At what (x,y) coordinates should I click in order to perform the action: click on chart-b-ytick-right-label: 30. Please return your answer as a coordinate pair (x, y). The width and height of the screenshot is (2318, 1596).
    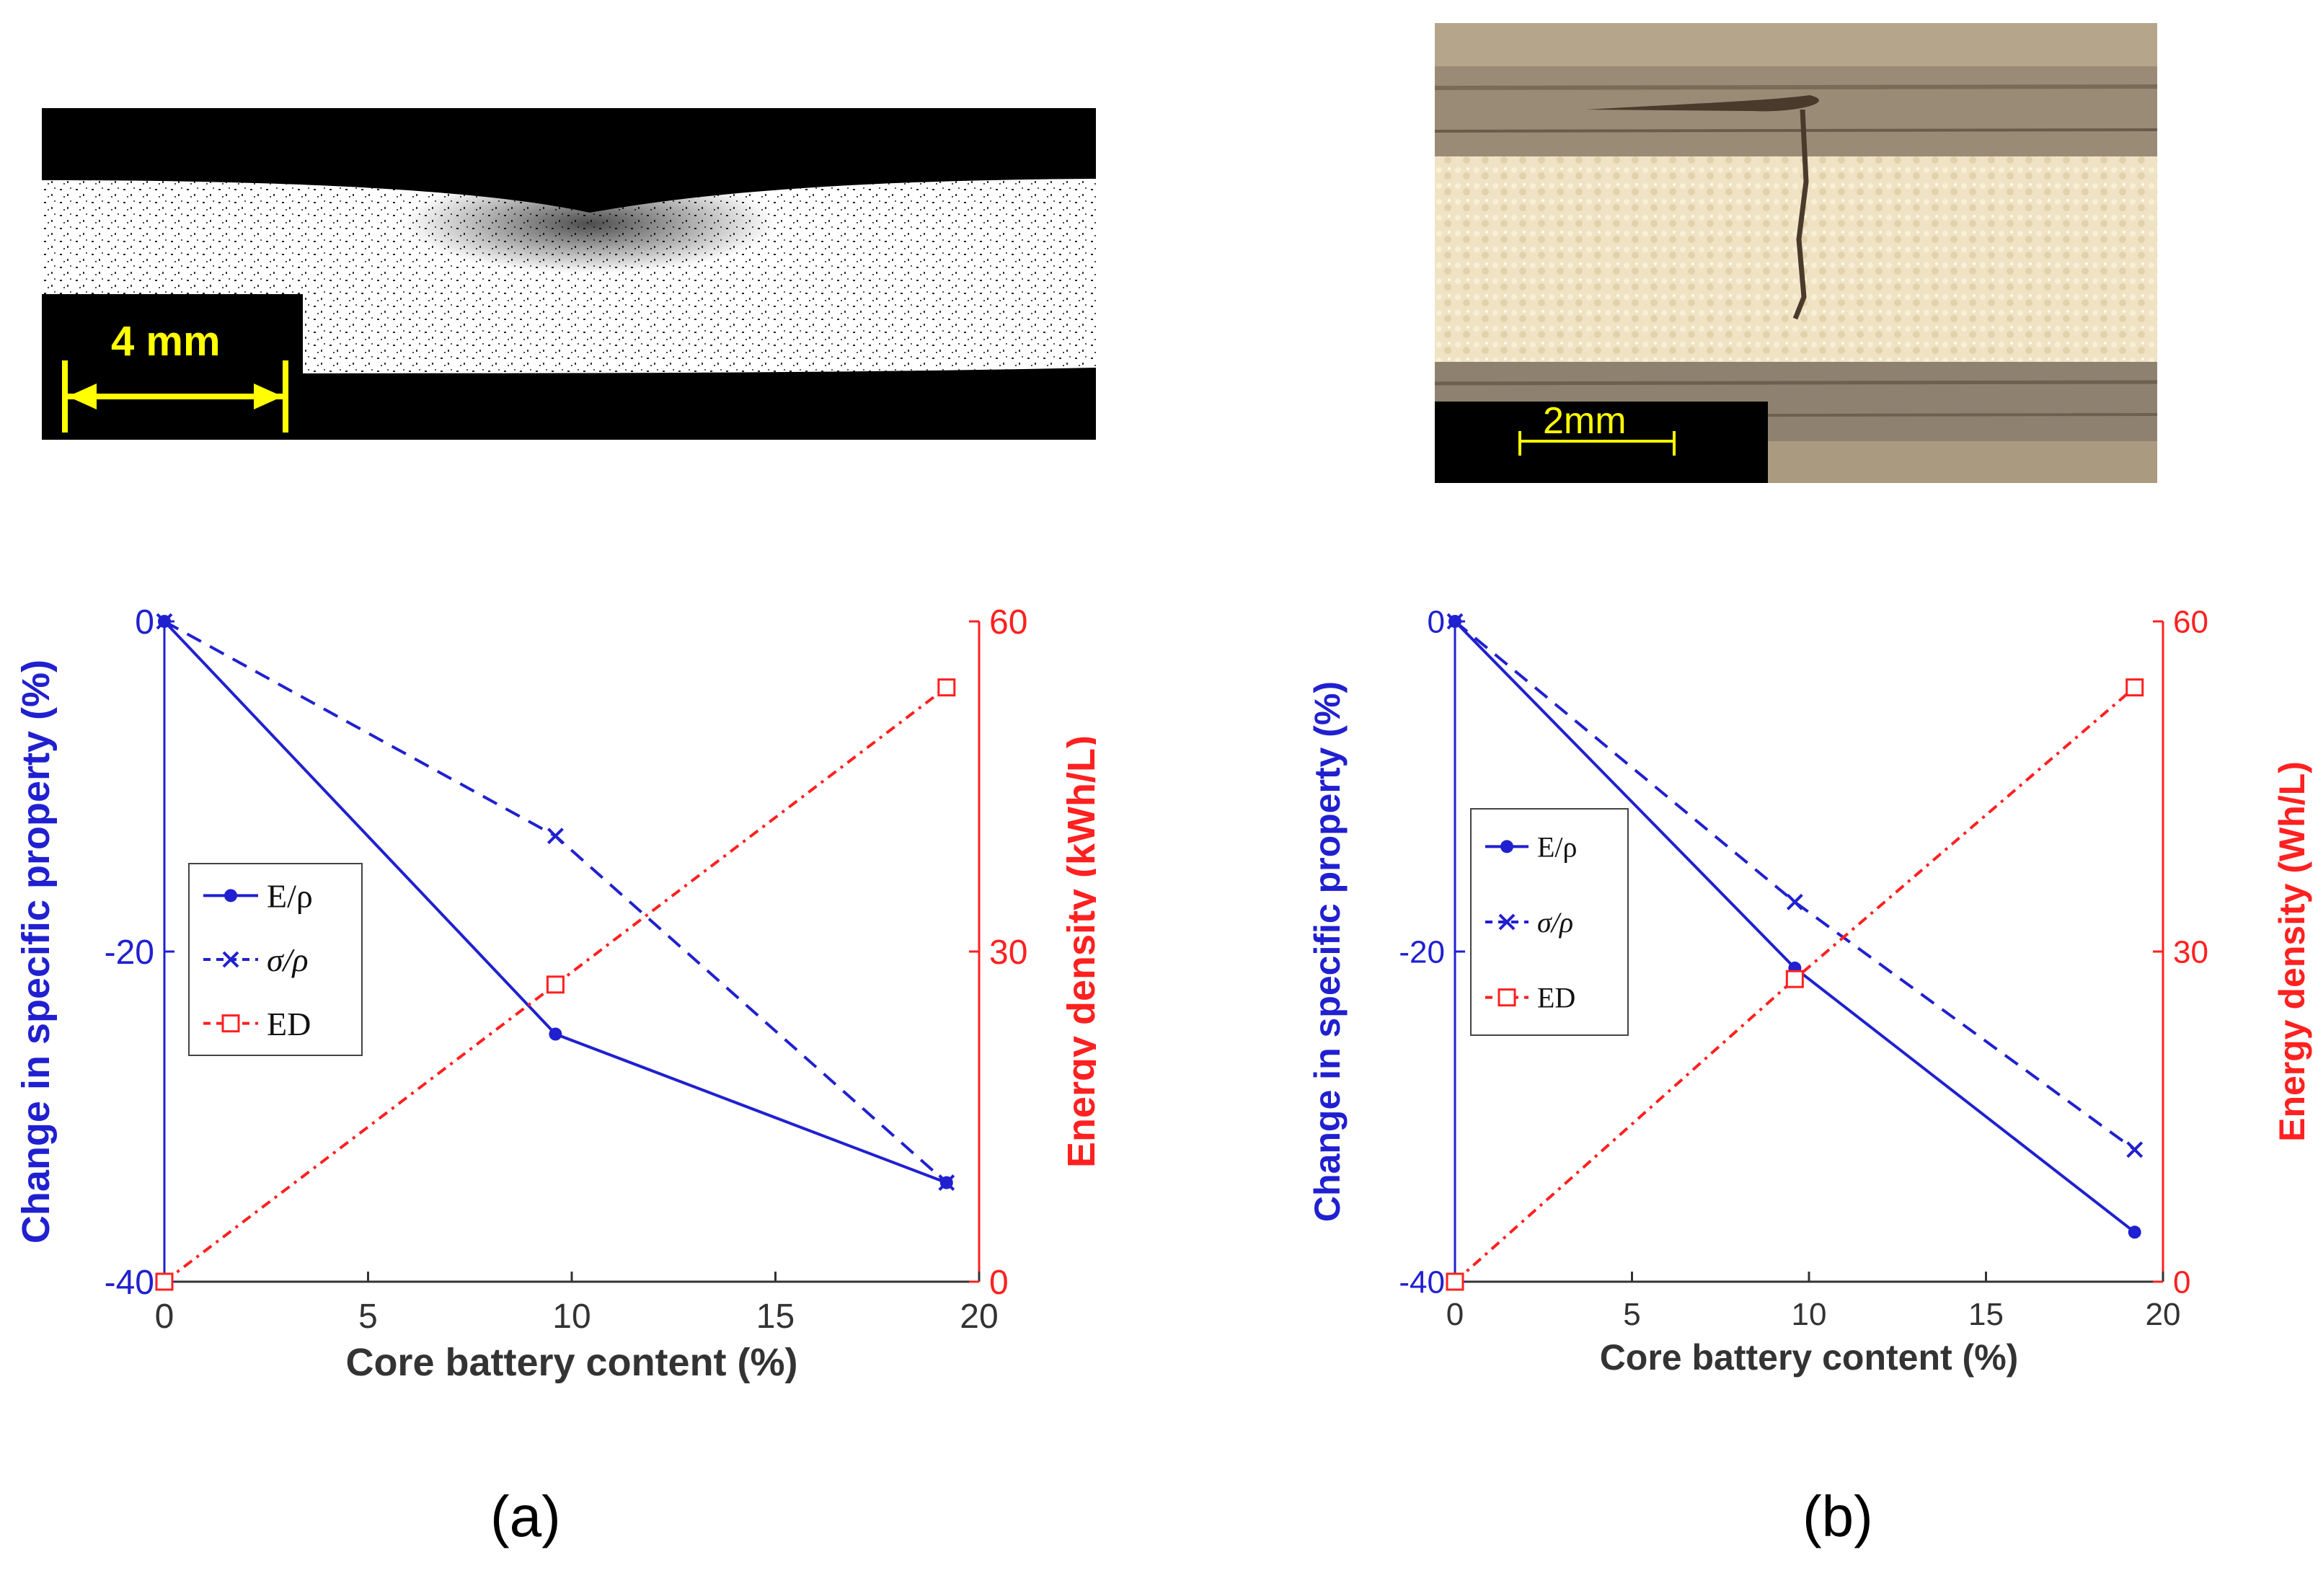
    Looking at the image, I should click on (2190, 952).